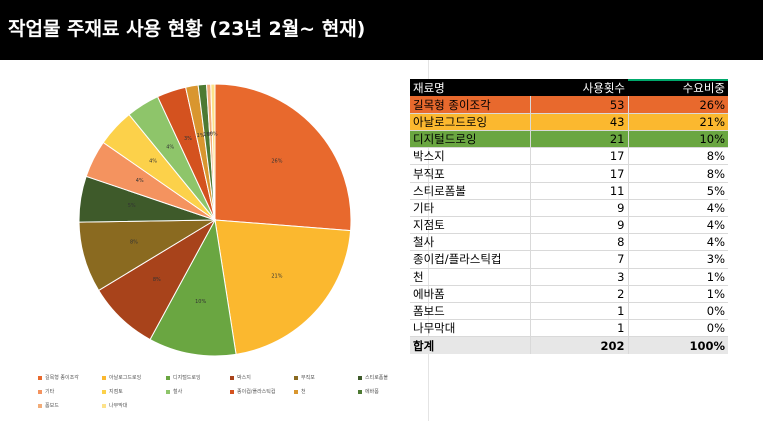  What do you see at coordinates (579, 277) in the screenshot?
I see `cell-use-count: 3` at bounding box center [579, 277].